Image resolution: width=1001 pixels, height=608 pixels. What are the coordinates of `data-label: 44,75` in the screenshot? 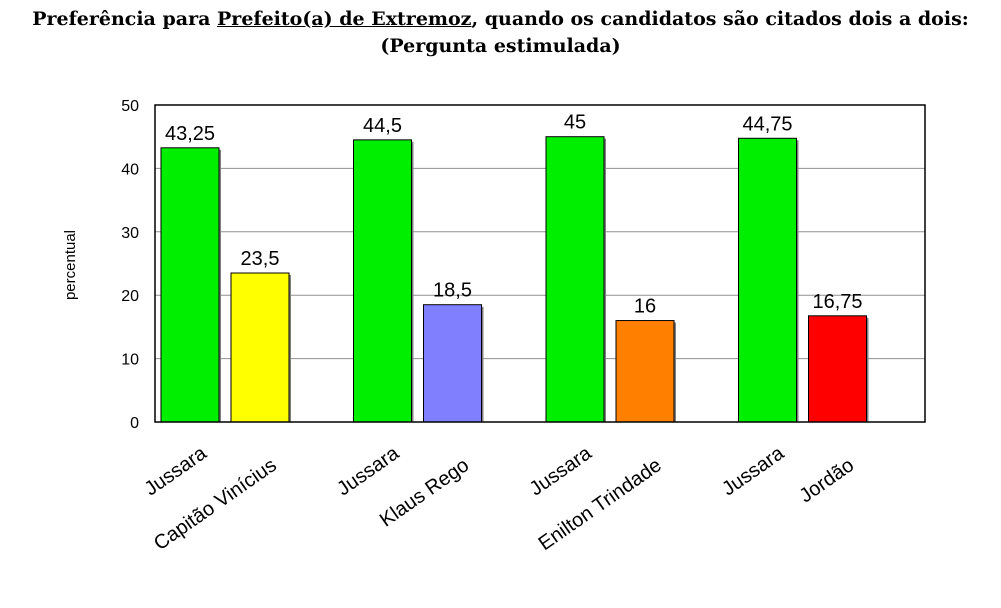 It's located at (767, 124).